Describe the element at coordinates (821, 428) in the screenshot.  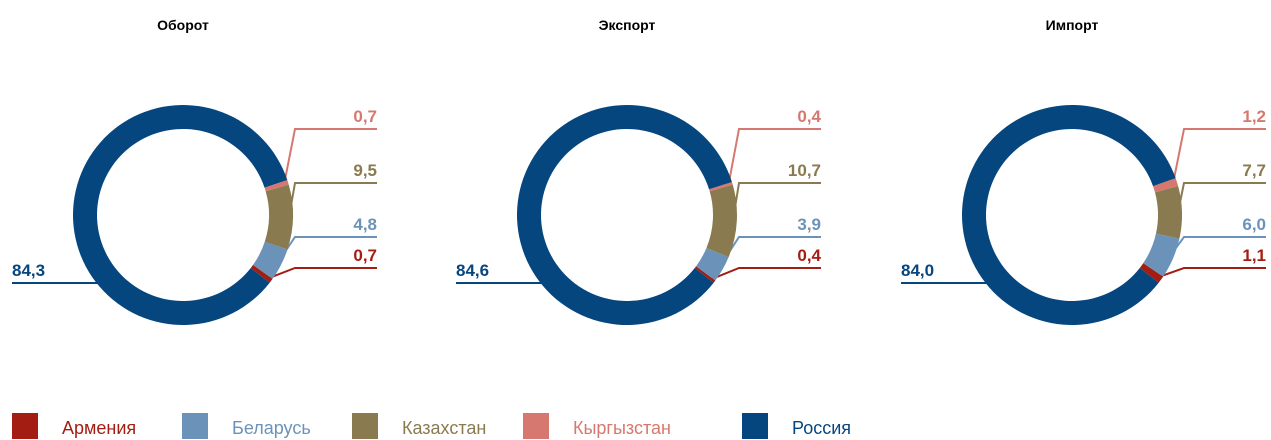
I see `legend-label: Россия` at that location.